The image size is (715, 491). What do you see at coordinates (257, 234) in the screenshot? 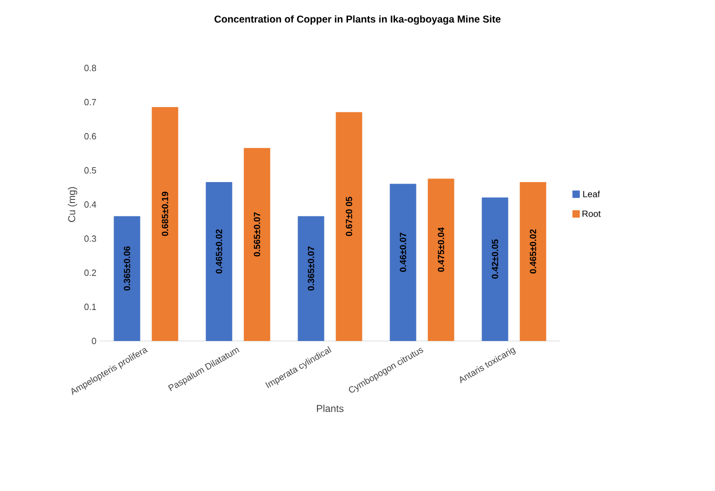
I see `data-label: 0.565±0.07` at bounding box center [257, 234].